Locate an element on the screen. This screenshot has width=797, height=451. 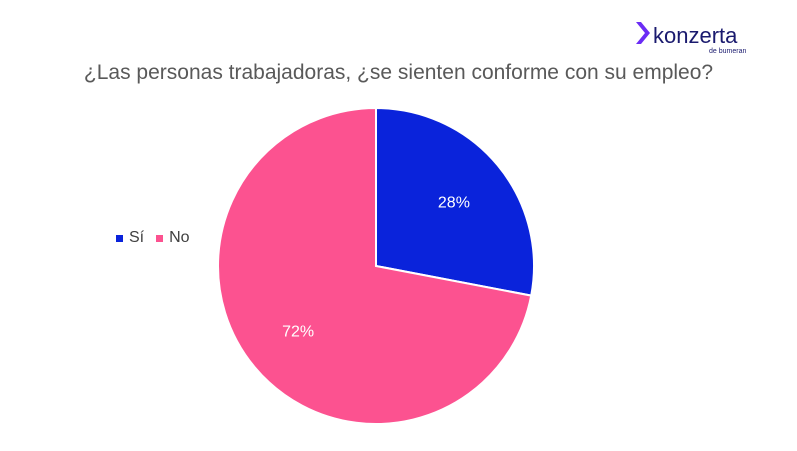
logo-wordmark: konzerta is located at coordinates (695, 35).